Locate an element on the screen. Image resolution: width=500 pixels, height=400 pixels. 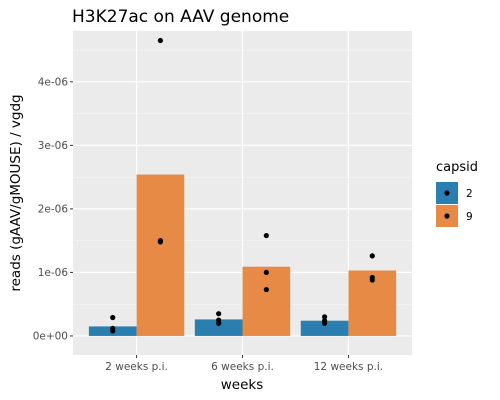
x-tick-label: 12 weeks p.i. is located at coordinates (348, 367).